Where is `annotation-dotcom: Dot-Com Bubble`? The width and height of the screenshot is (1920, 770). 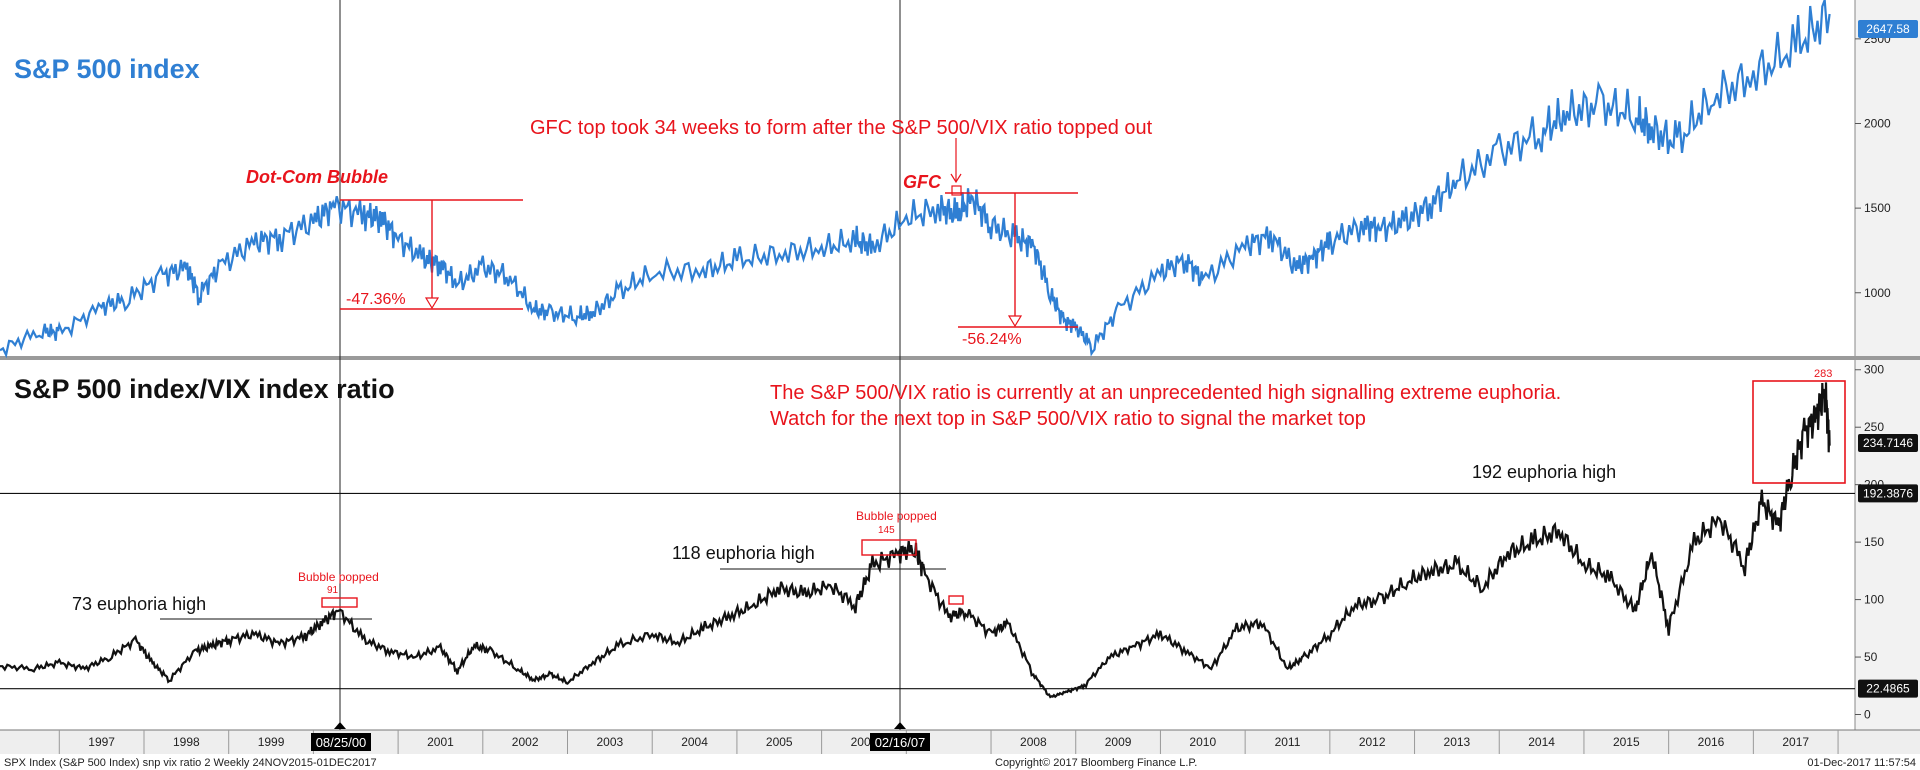
annotation-dotcom: Dot-Com Bubble is located at coordinates (317, 177).